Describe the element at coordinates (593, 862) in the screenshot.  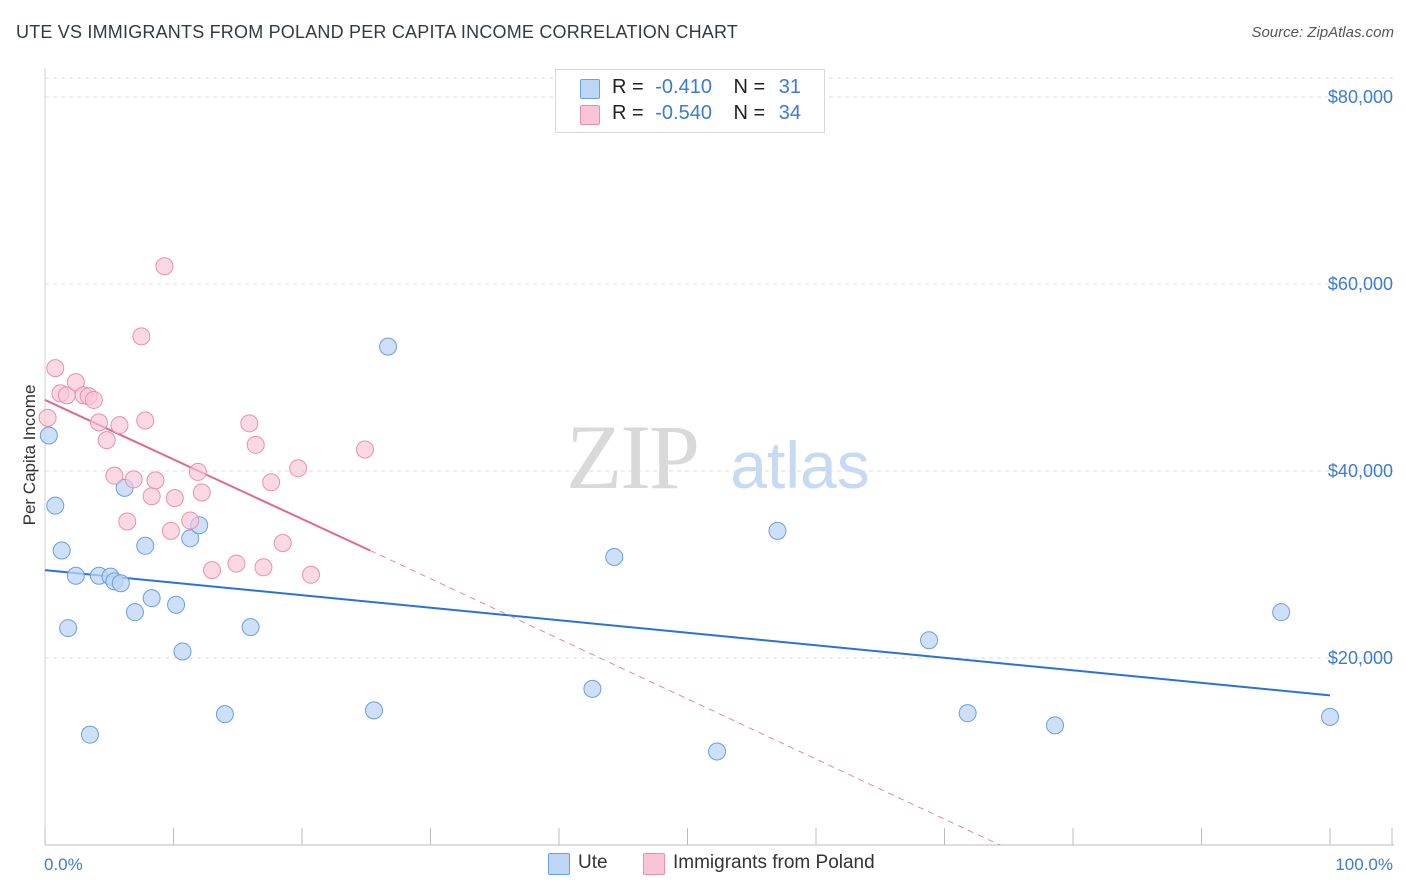
I see `bottom-legend-label-ute: Ute` at that location.